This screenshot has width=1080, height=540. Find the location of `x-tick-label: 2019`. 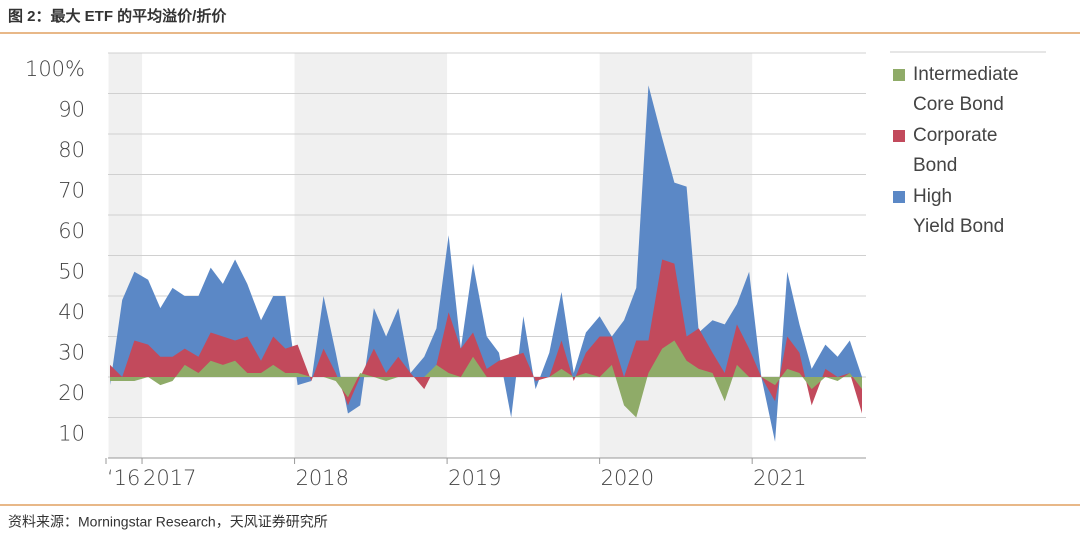

x-tick-label: 2019 is located at coordinates (474, 478).